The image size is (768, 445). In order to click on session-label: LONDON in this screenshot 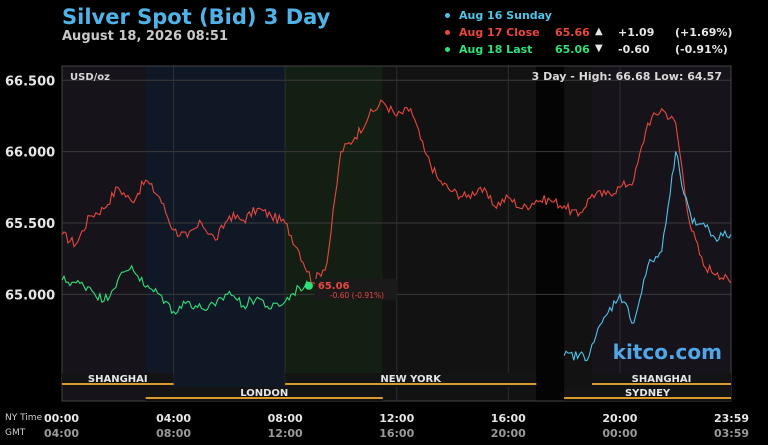, I will do `click(264, 393)`.